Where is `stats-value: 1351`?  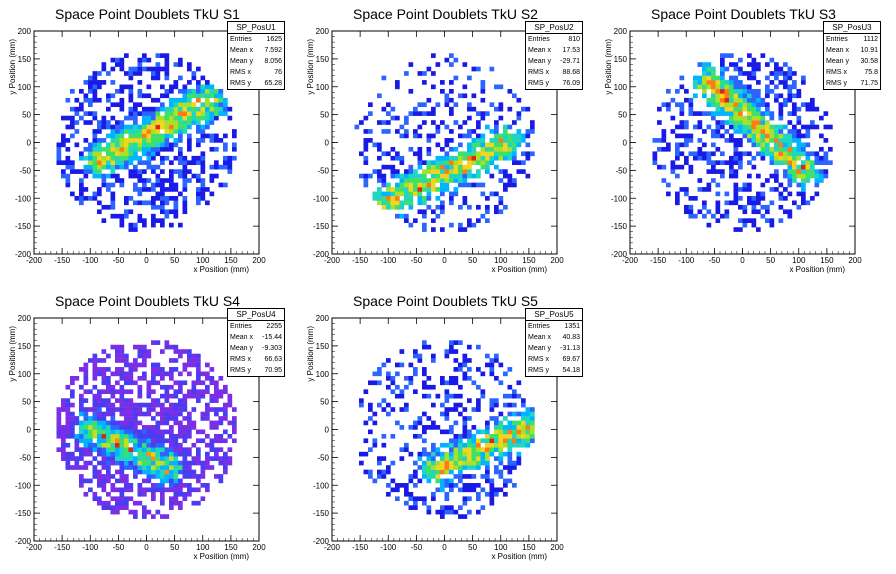
stats-value: 1351 is located at coordinates (572, 326).